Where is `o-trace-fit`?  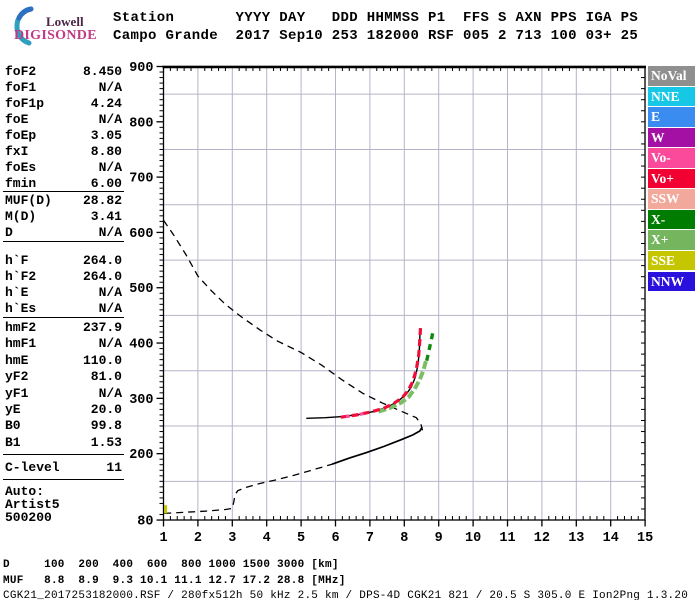 o-trace-fit is located at coordinates (363, 374).